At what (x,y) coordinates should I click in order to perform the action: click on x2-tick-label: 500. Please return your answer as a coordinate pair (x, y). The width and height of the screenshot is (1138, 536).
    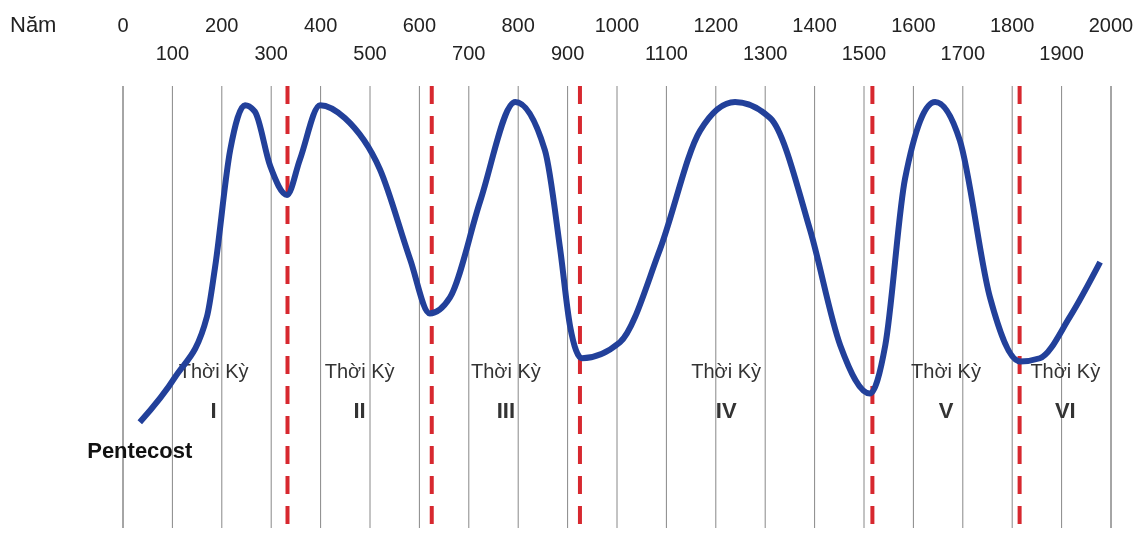
    Looking at the image, I should click on (370, 53).